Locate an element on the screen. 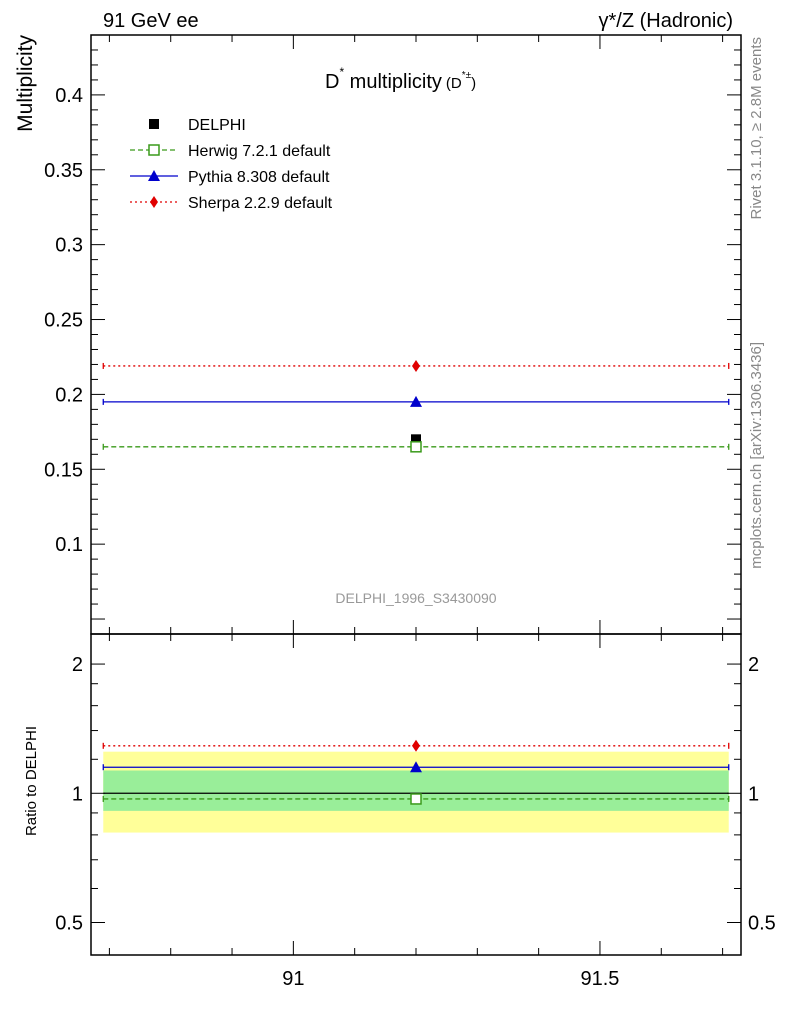 This screenshot has height=1024, width=786. title-superscript: * is located at coordinates (341, 72).